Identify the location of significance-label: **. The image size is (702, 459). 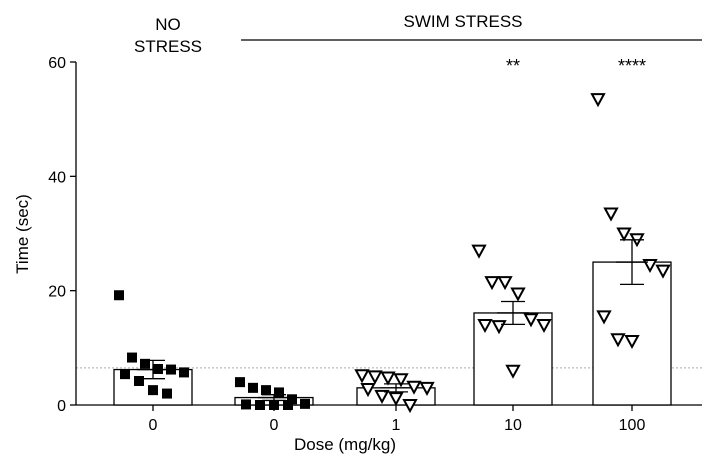
(513, 66).